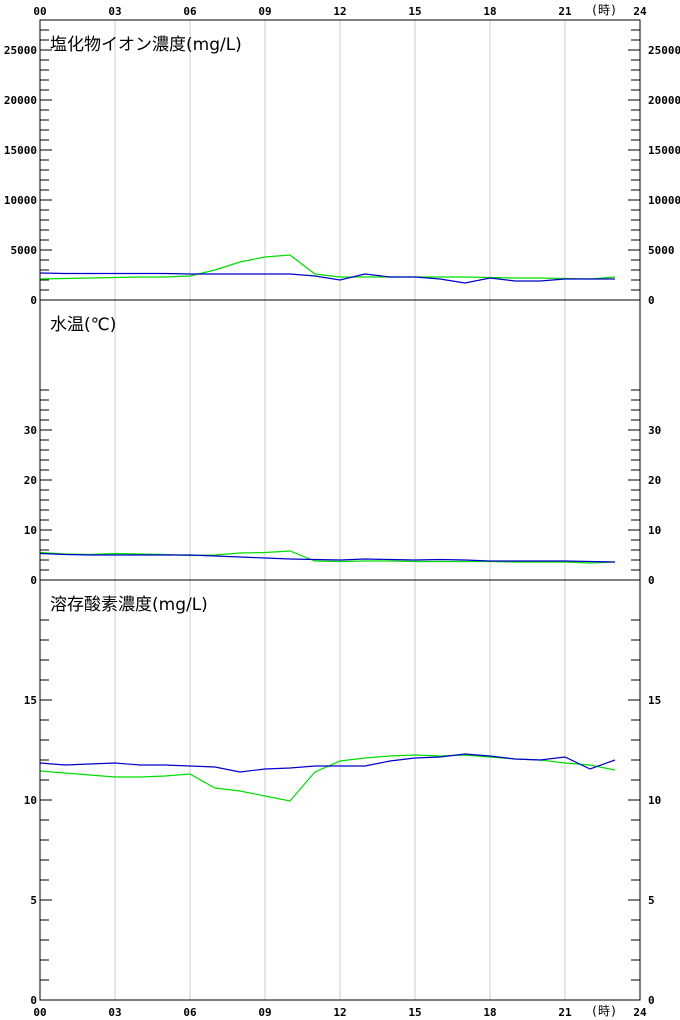  What do you see at coordinates (24, 250) in the screenshot?
I see `y-tick-label-left: 5000` at bounding box center [24, 250].